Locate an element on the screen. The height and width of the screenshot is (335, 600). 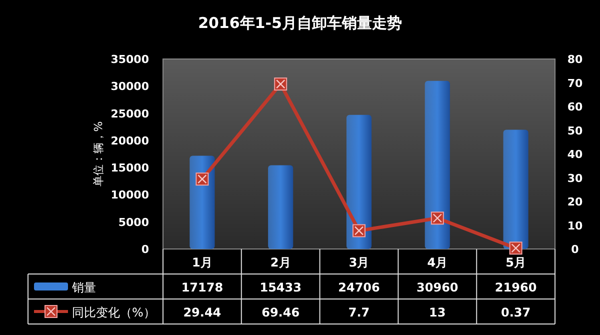
y2-tick-label: 20 is located at coordinates (575, 202).